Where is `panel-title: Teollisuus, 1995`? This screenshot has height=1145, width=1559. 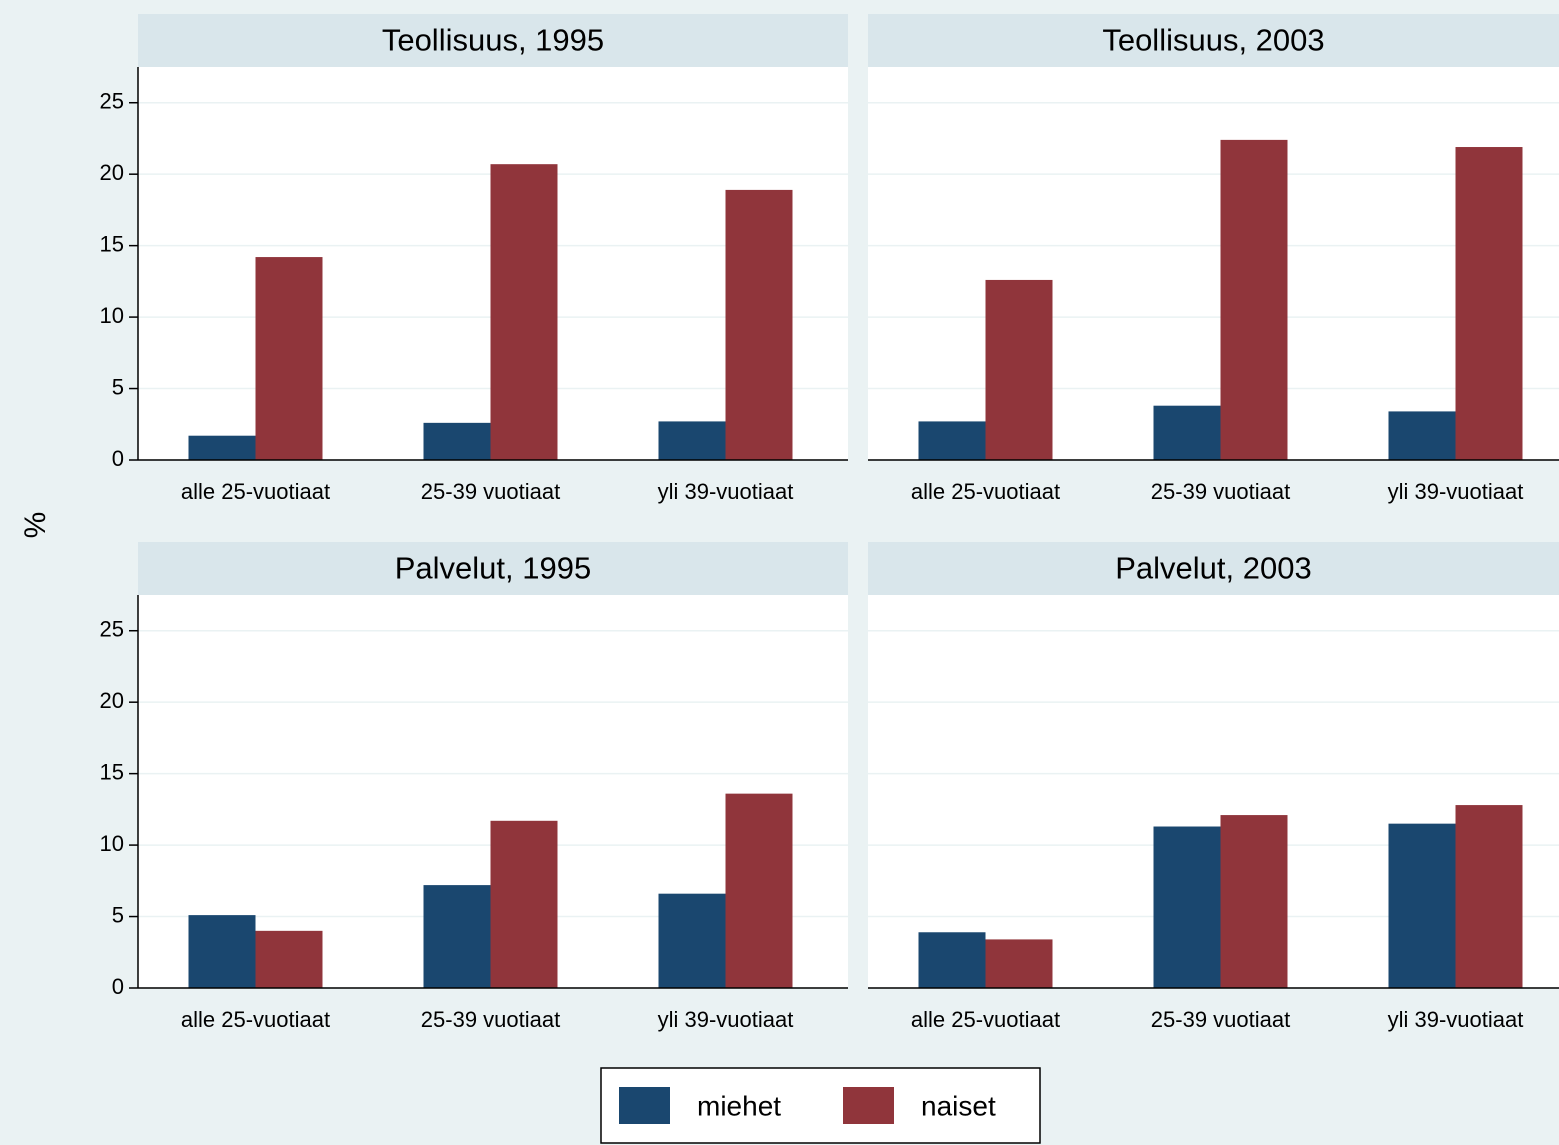 panel-title: Teollisuus, 1995 is located at coordinates (493, 40).